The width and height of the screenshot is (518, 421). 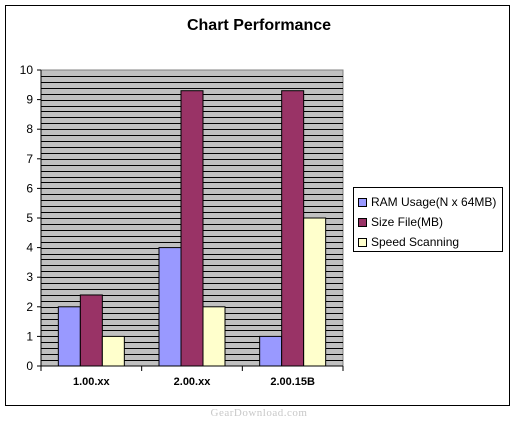 I want to click on y-tick-label: 3, so click(x=29, y=277).